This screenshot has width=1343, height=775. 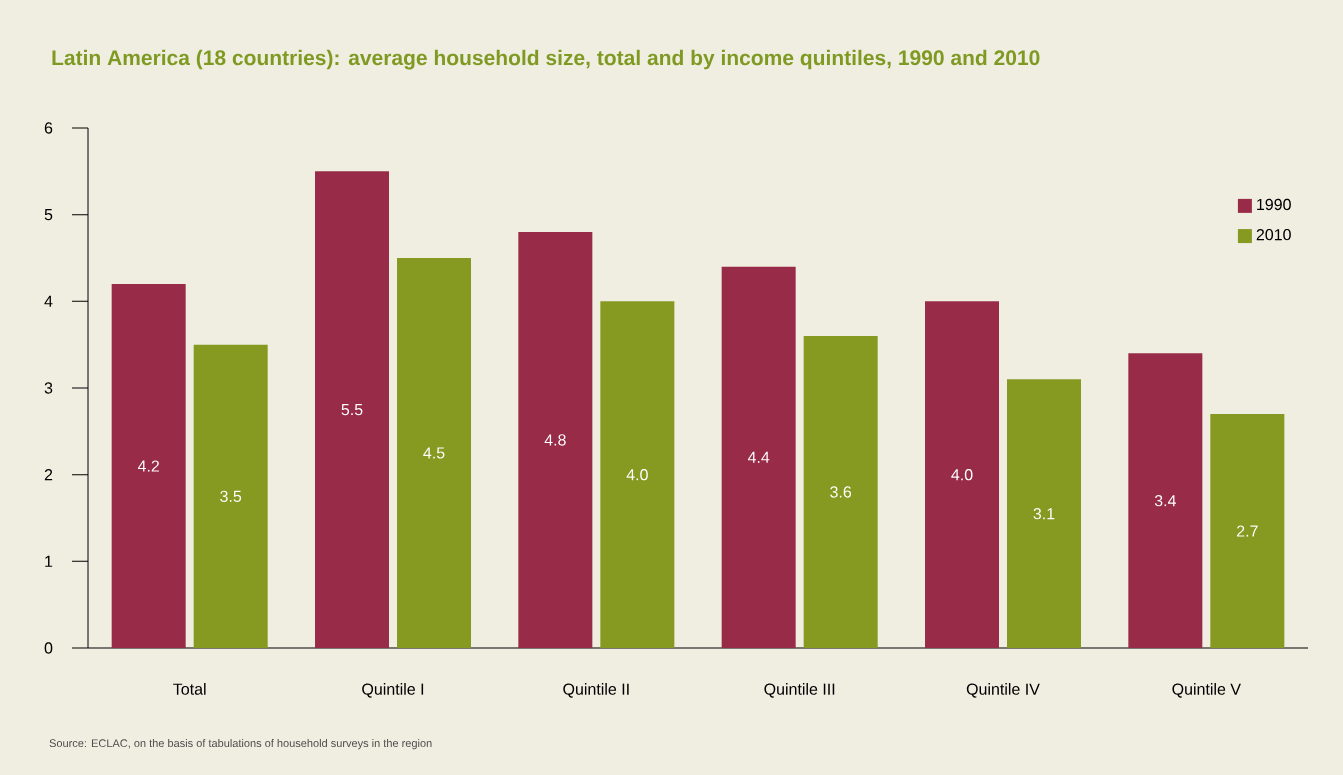 What do you see at coordinates (240, 744) in the screenshot?
I see `source-note: Source: ECLAC, on the basis of tabulations of household surveys in the region` at bounding box center [240, 744].